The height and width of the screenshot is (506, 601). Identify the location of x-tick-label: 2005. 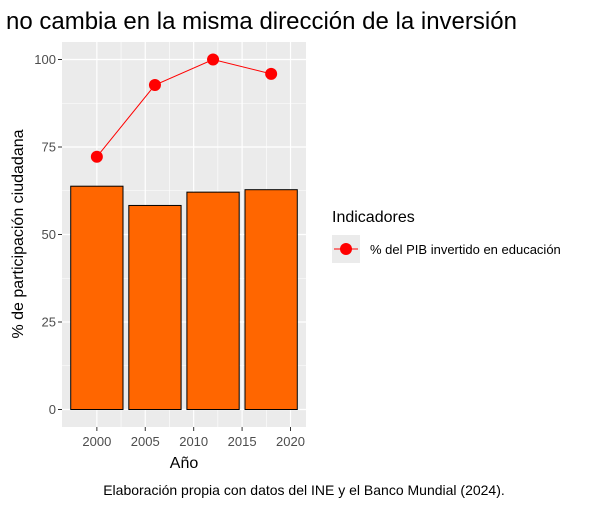
(145, 441).